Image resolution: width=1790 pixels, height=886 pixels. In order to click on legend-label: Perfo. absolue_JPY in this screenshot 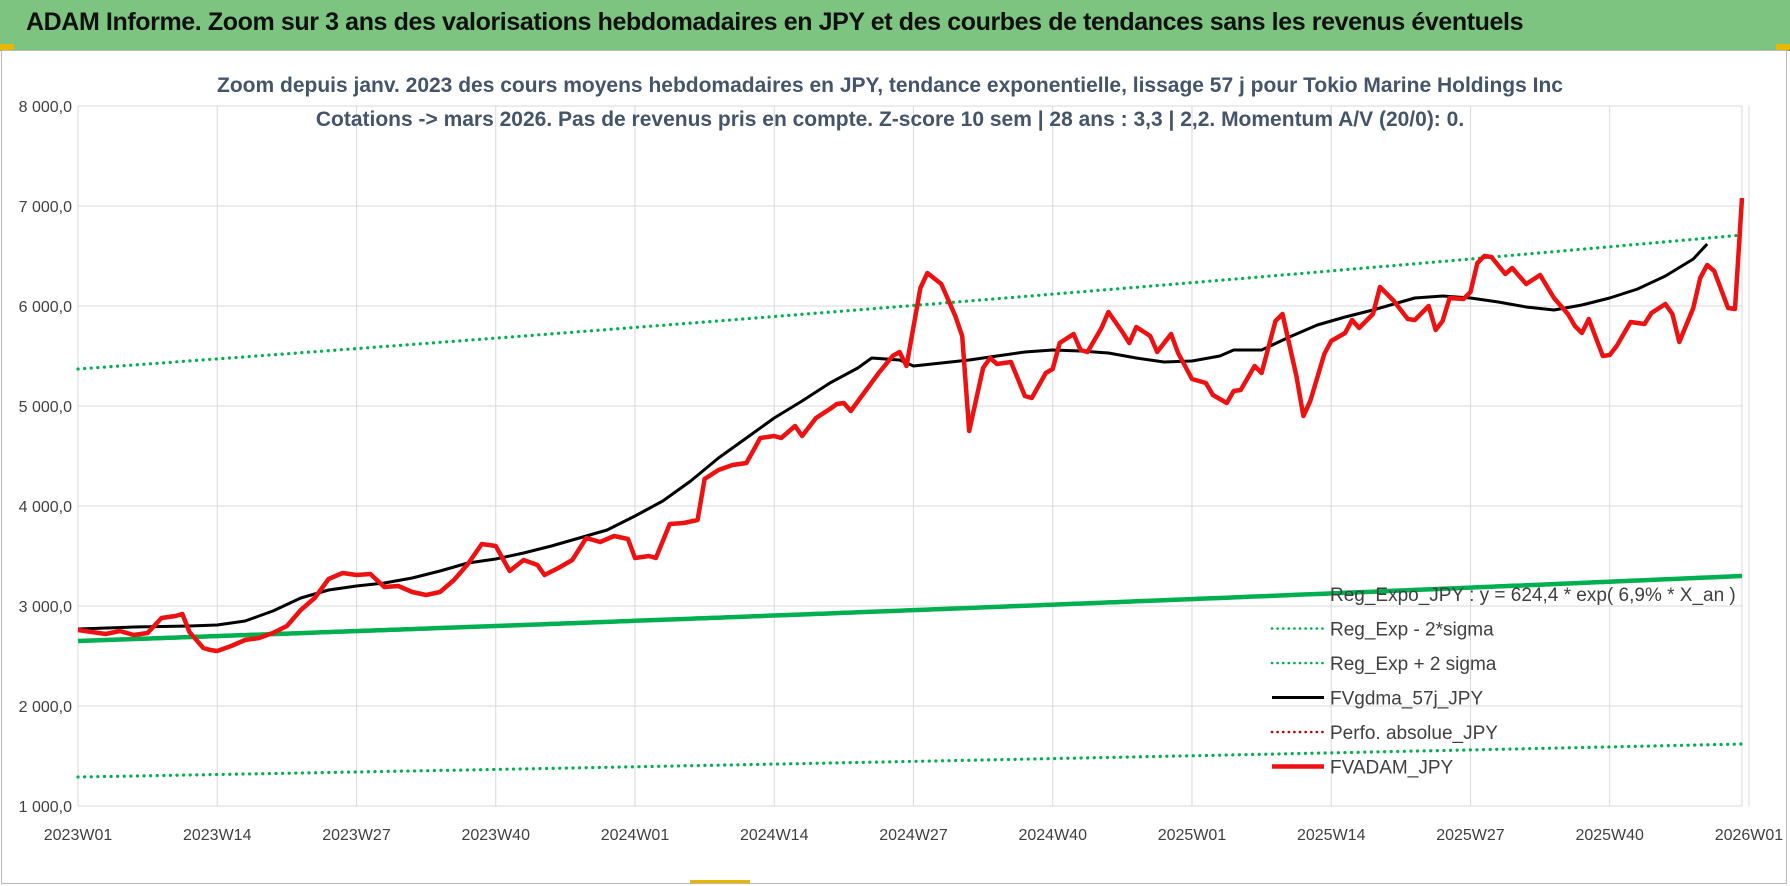, I will do `click(1414, 733)`.